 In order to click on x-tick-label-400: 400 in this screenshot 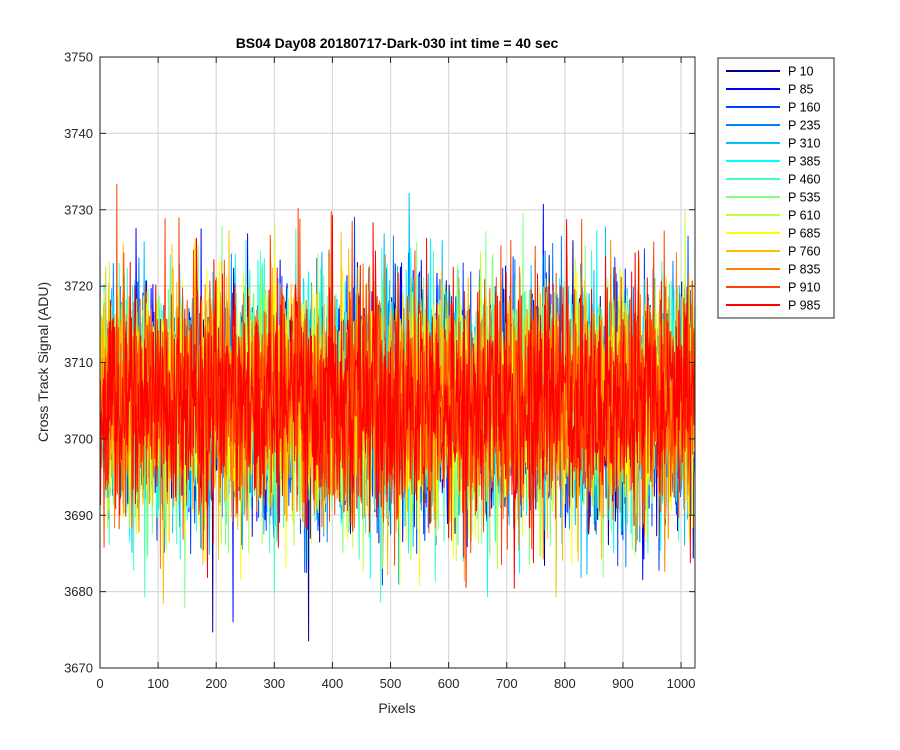, I will do `click(333, 683)`.